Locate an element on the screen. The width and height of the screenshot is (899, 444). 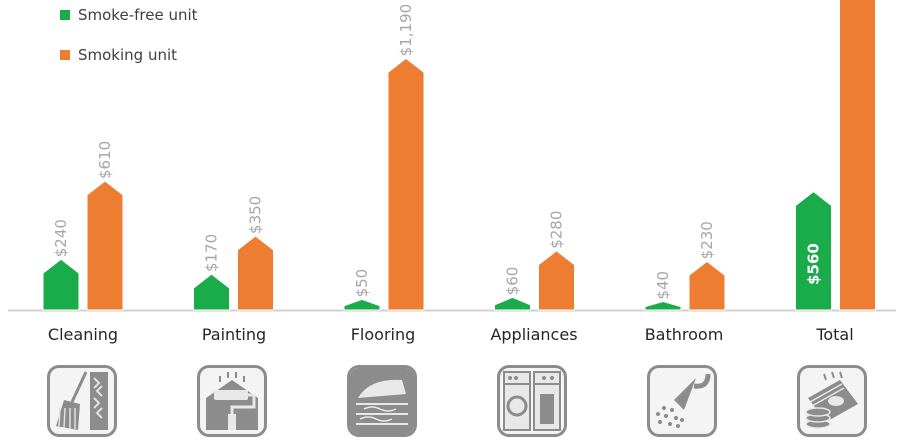
category-label-flooring: Flooring is located at coordinates (383, 334).